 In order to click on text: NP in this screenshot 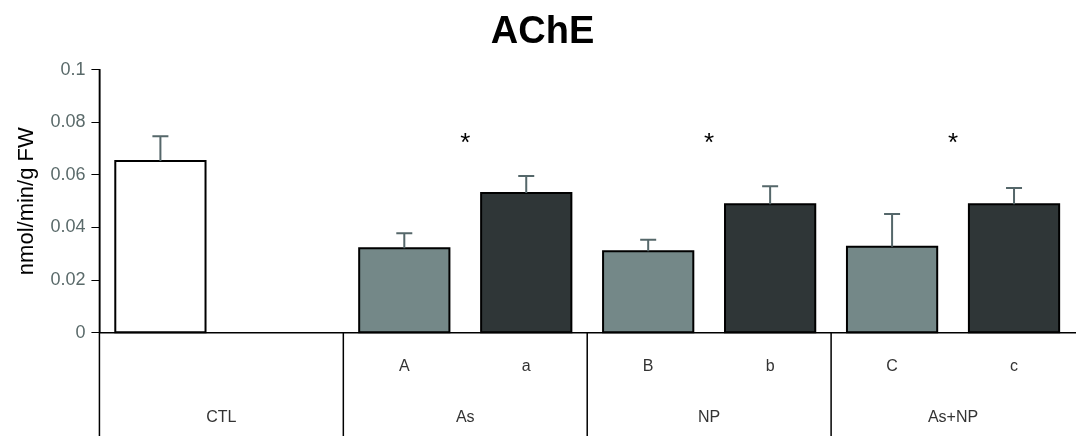, I will do `click(709, 417)`.